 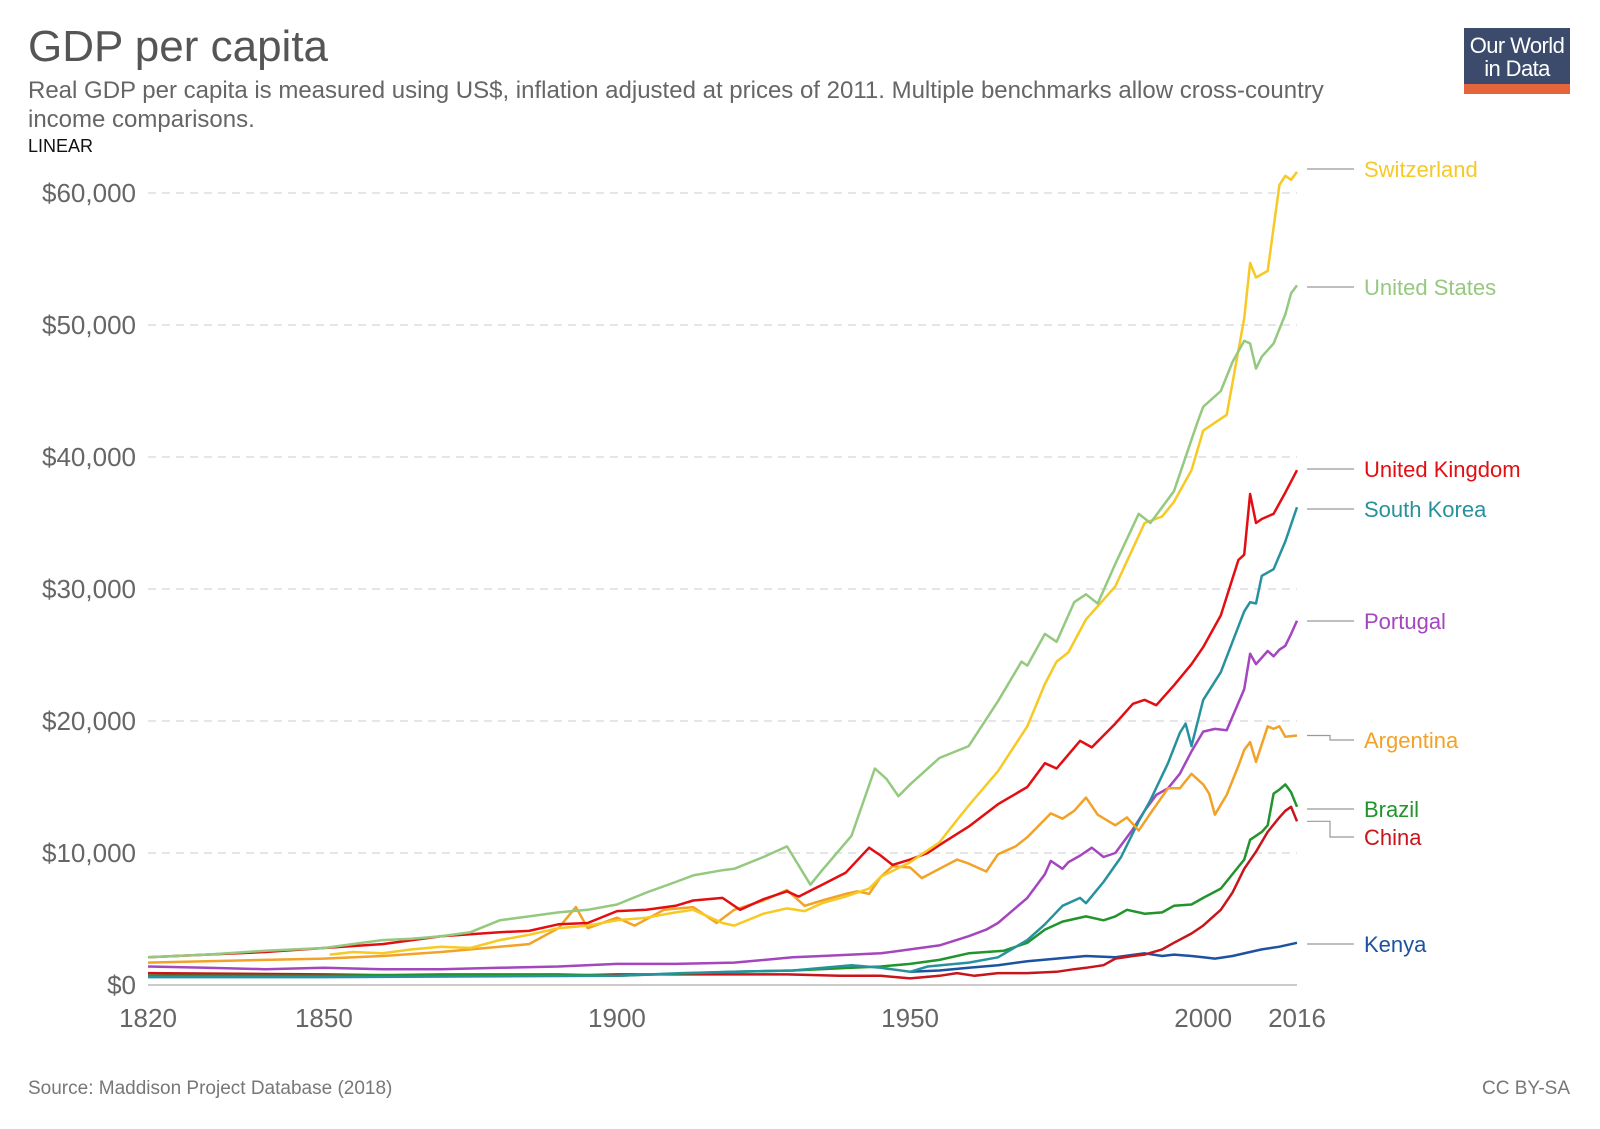 What do you see at coordinates (1391, 809) in the screenshot?
I see `legend-label: Brazil` at bounding box center [1391, 809].